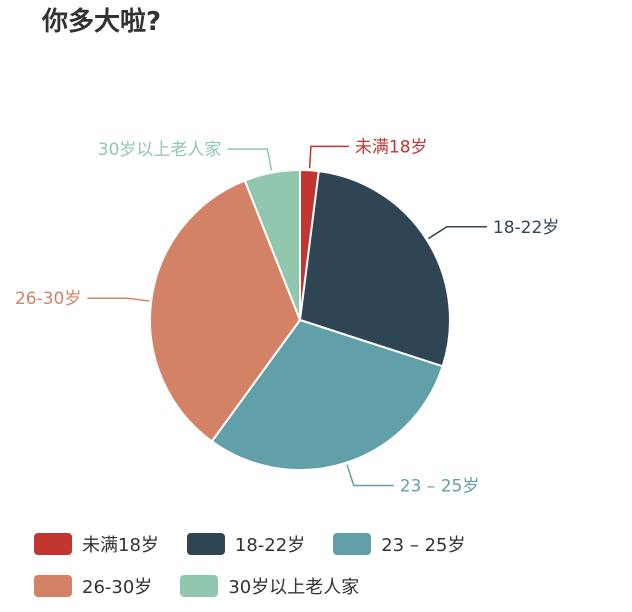  Describe the element at coordinates (294, 587) in the screenshot. I see `legend-label: 30岁以上老人家` at that location.